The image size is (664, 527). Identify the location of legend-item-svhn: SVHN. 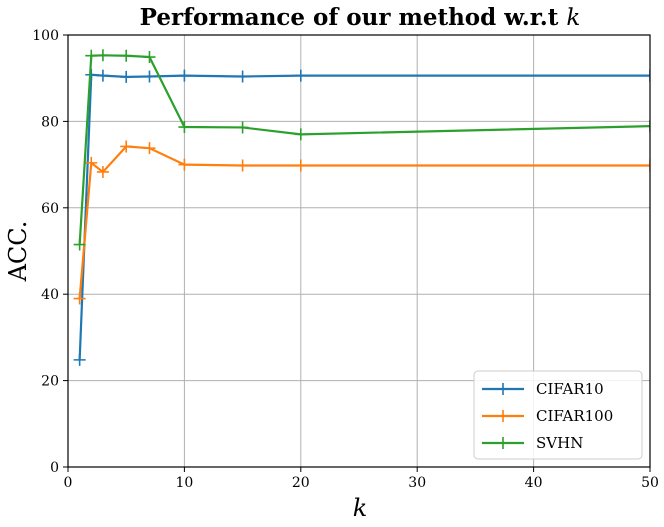
(532, 443).